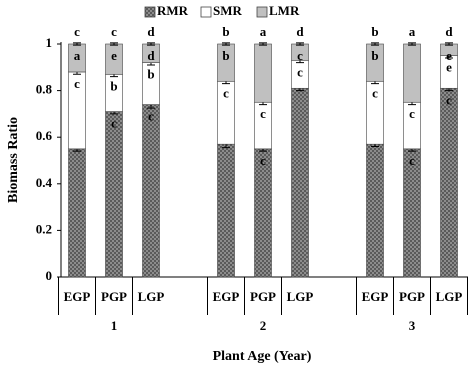  Describe the element at coordinates (44, 89) in the screenshot. I see `y-tick-label: 0.8` at that location.